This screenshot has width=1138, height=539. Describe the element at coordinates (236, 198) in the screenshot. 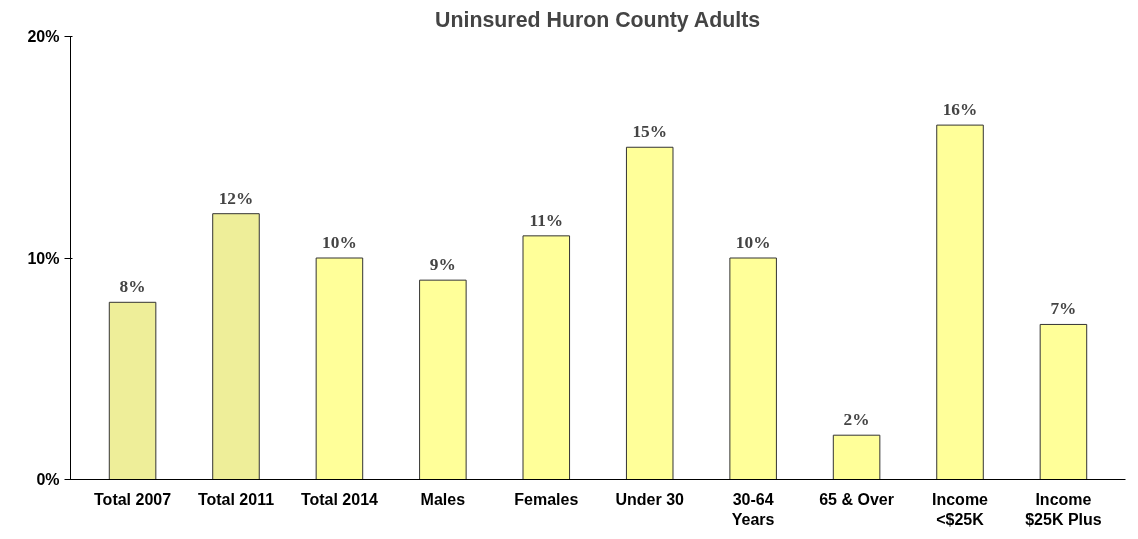

I see `data-label: 12%` at that location.